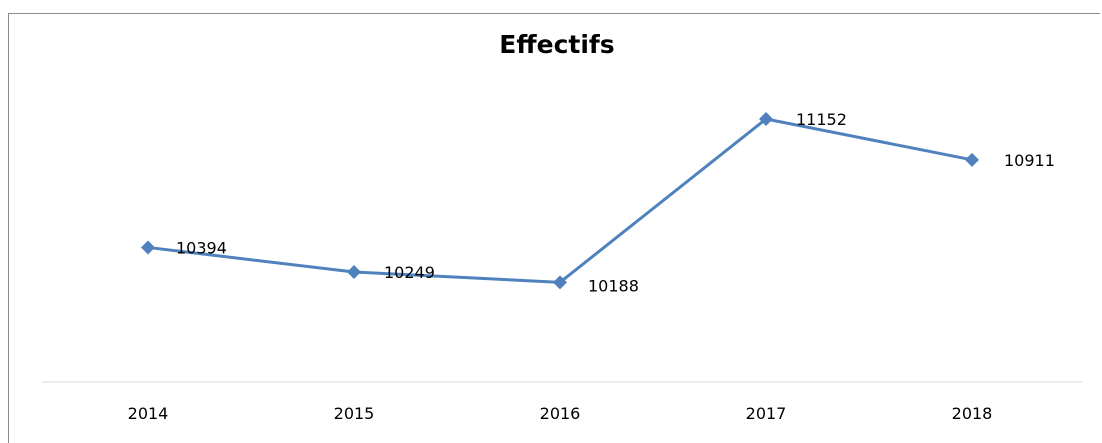  What do you see at coordinates (201, 247) in the screenshot?
I see `data-label-2014: 10394` at bounding box center [201, 247].